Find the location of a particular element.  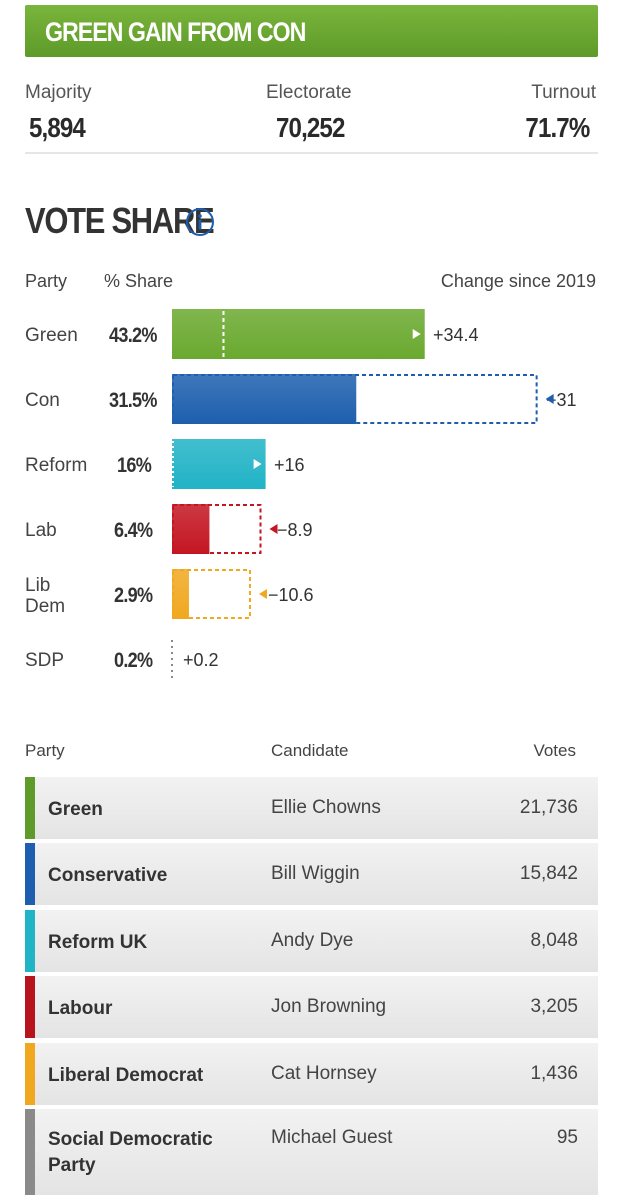

chart-share-label: 31.5% is located at coordinates (133, 400).